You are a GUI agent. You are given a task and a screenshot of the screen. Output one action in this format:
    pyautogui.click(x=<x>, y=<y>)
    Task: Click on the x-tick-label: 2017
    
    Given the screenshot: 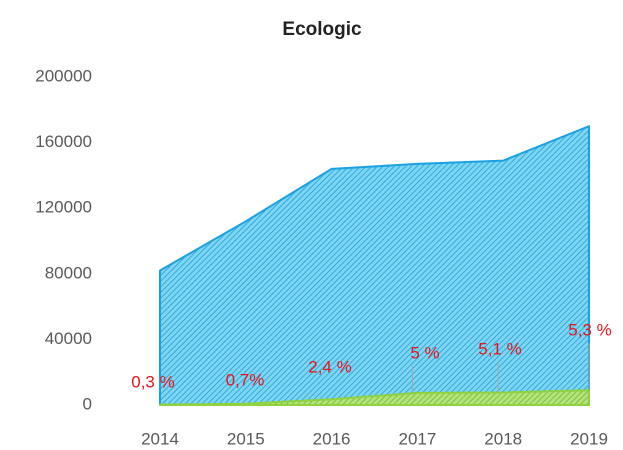 What is the action you would take?
    pyautogui.click(x=417, y=438)
    